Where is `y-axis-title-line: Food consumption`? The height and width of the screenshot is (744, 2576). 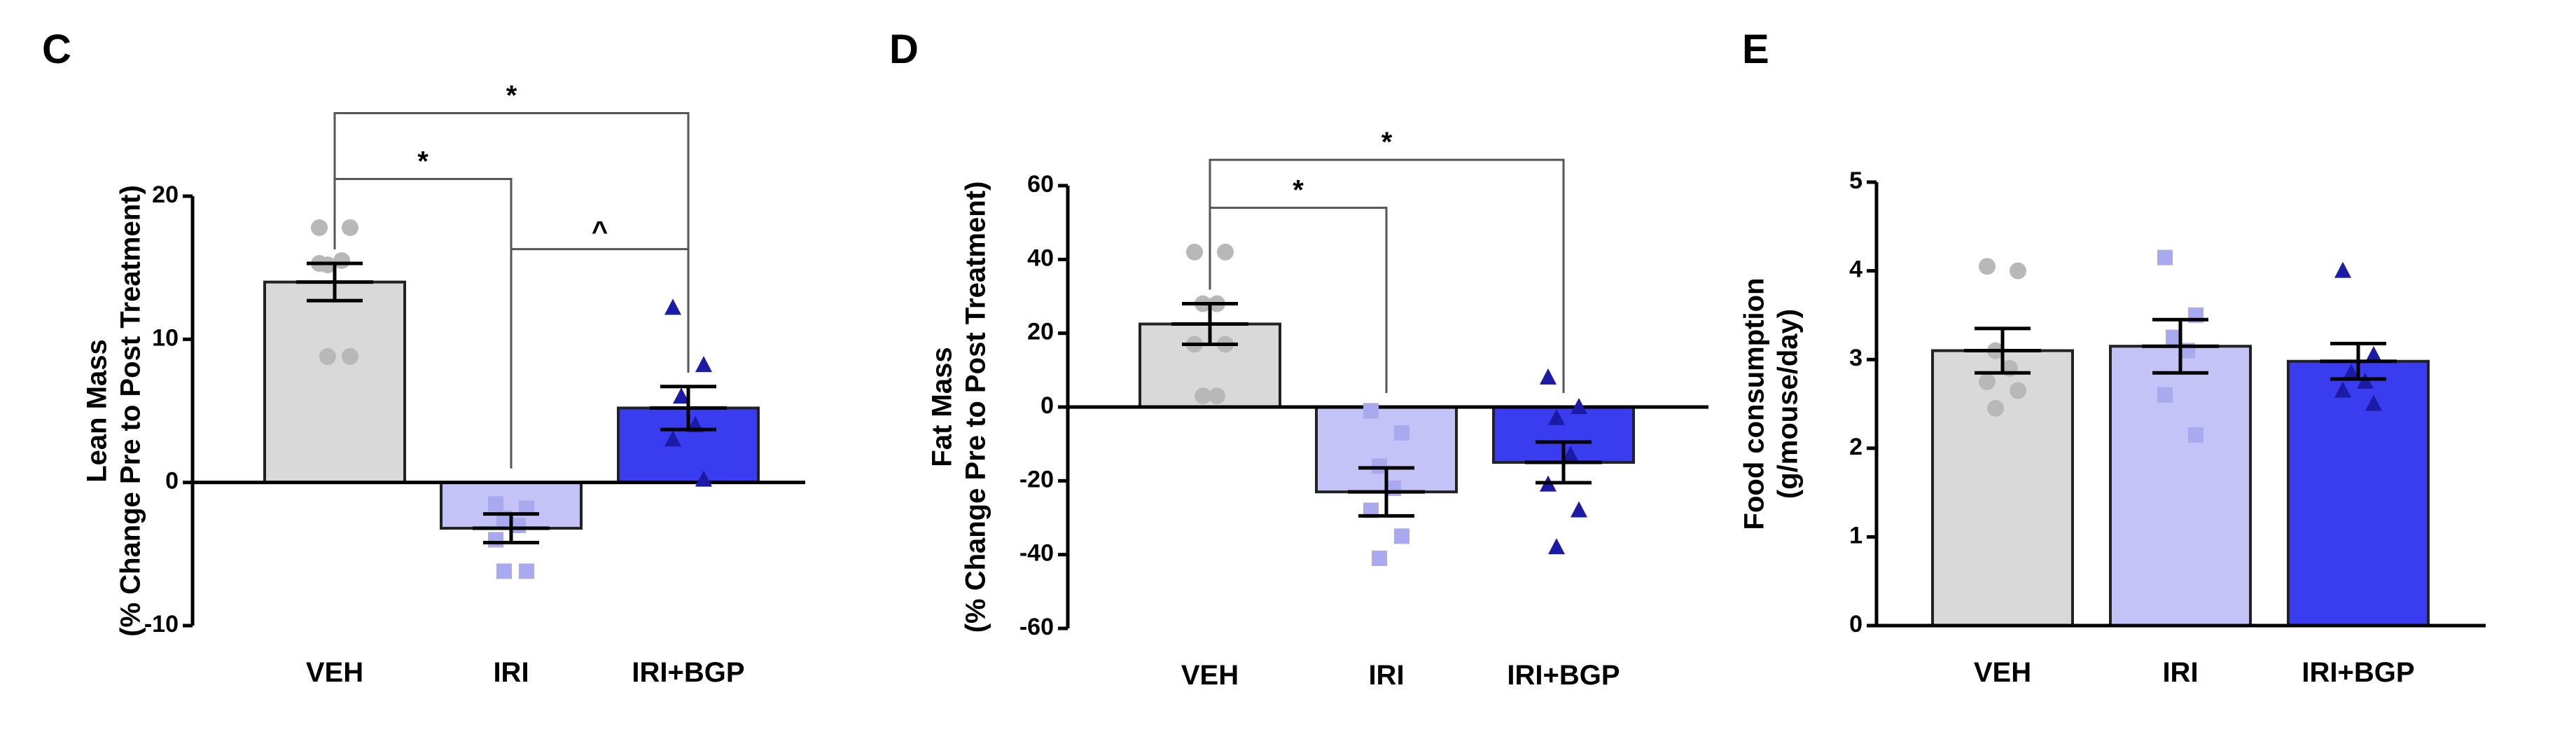
y-axis-title-line: Food consumption is located at coordinates (1754, 404).